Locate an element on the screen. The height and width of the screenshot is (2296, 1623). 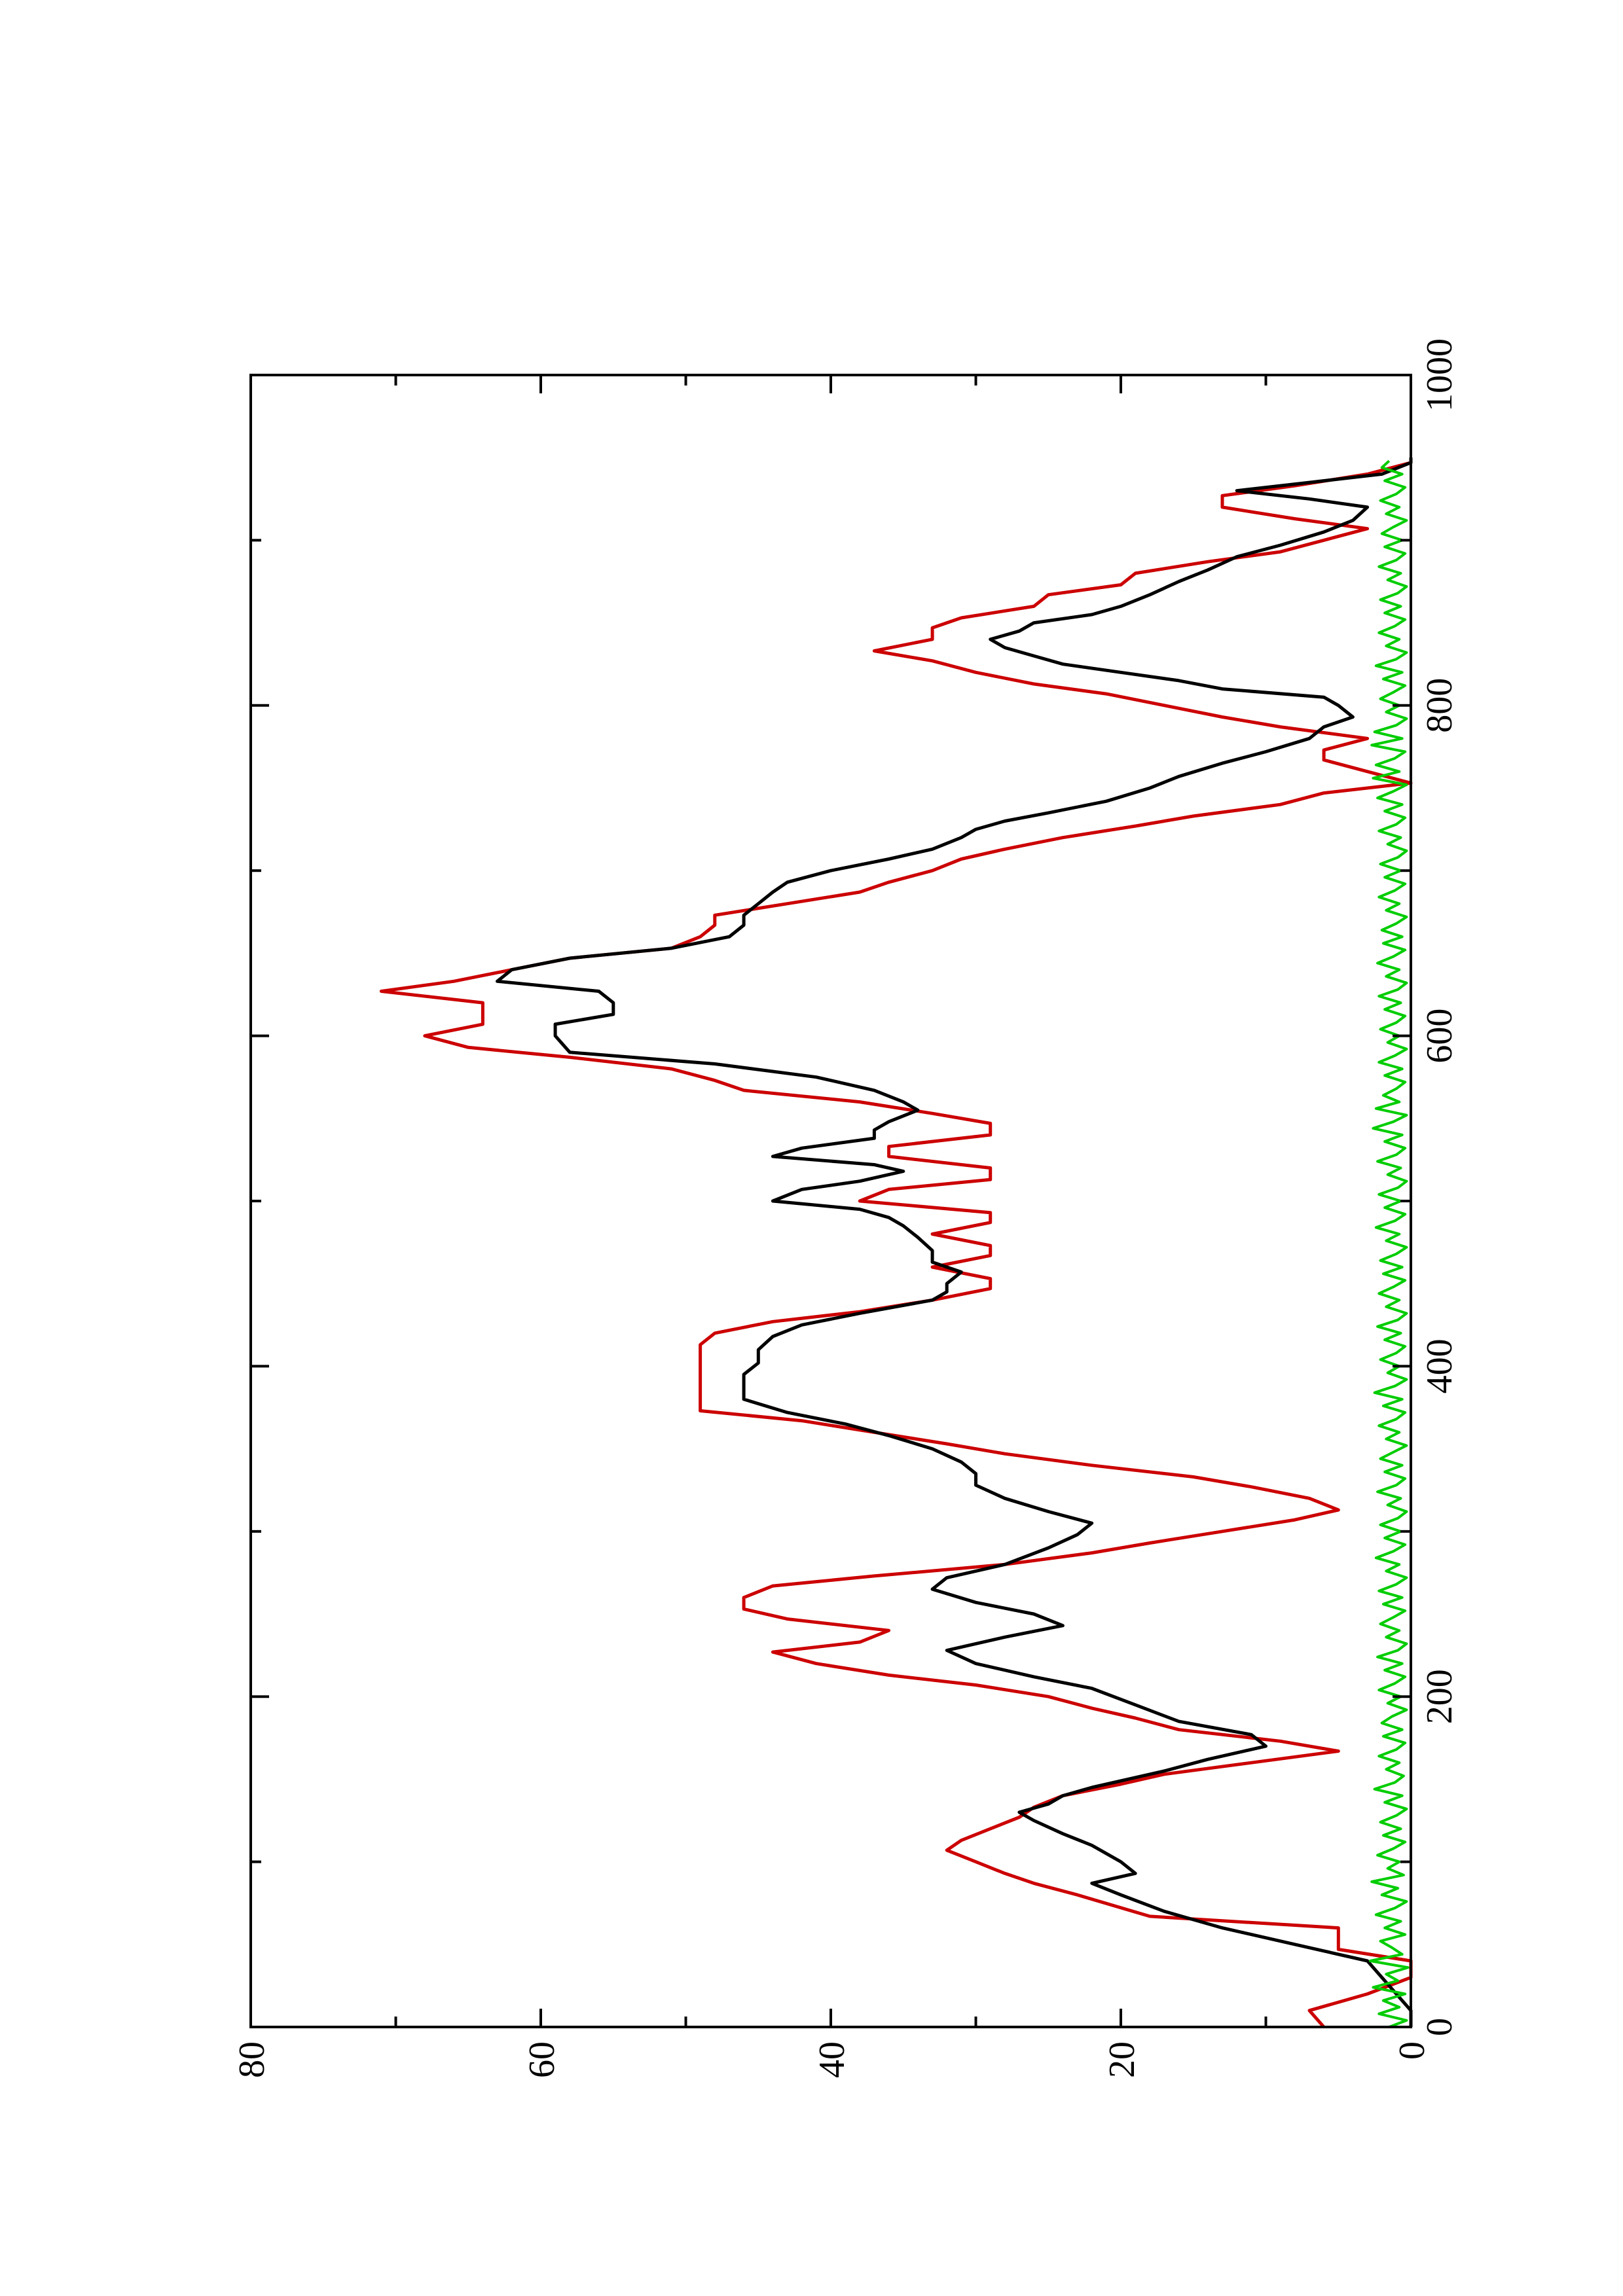
y-tick-label: 60 is located at coordinates (542, 2059).